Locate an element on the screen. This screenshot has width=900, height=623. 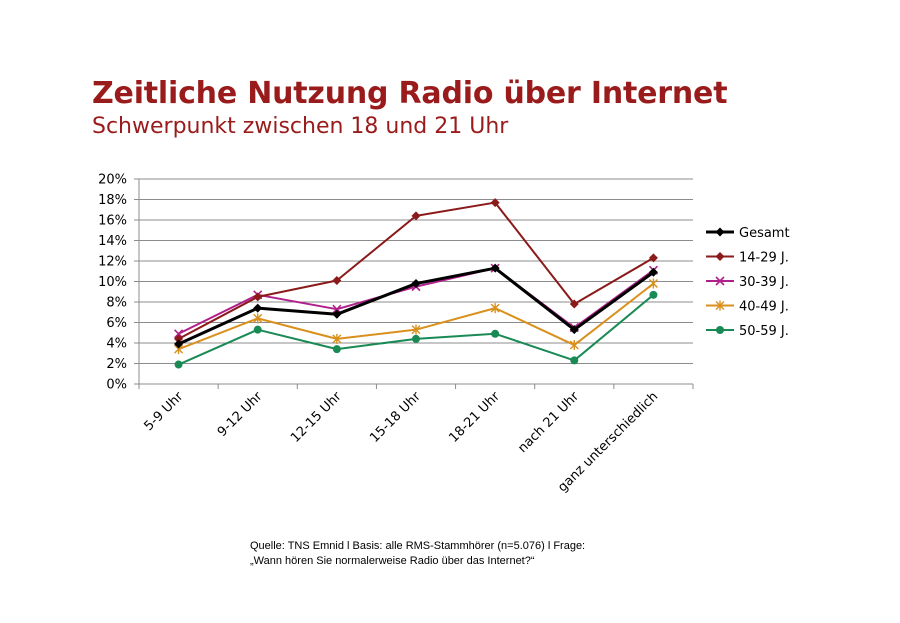
x-tick-label: 9-12 Uhr is located at coordinates (240, 414).